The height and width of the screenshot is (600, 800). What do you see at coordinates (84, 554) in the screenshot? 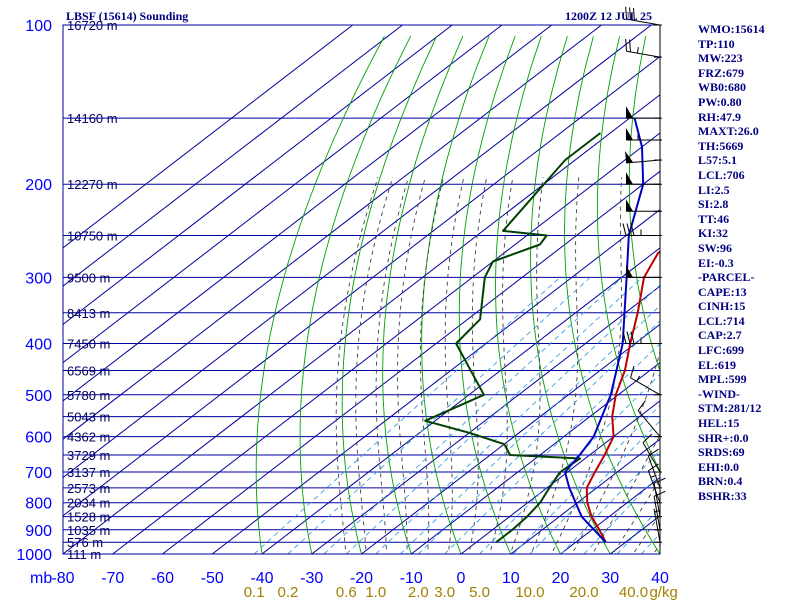
I see `height-label: 111 m` at bounding box center [84, 554].